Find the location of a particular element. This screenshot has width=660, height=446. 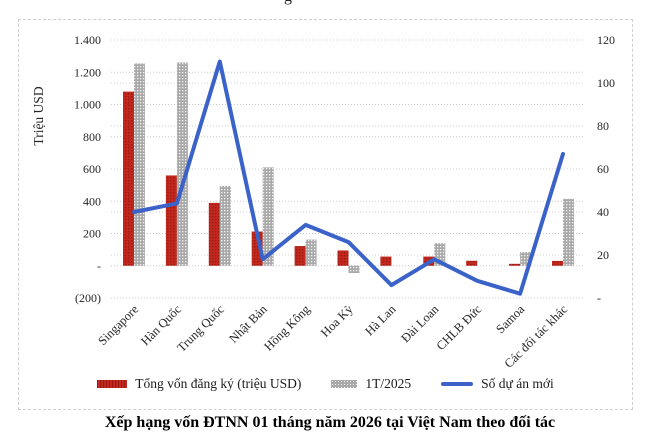

left-axis-tick-label: 1.200 is located at coordinates (87, 72).